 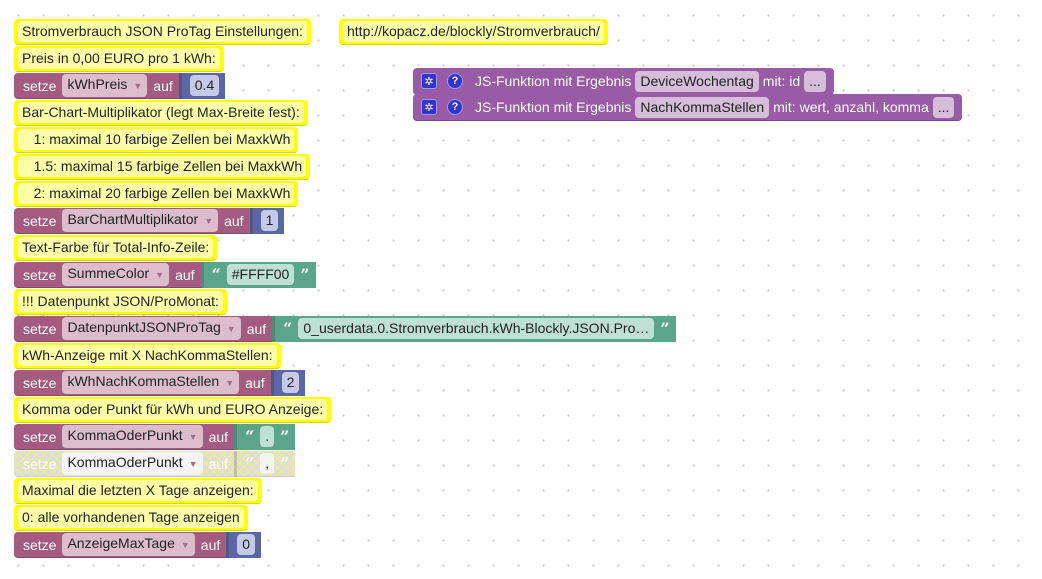 I want to click on function-params: mit: id, so click(x=781, y=81).